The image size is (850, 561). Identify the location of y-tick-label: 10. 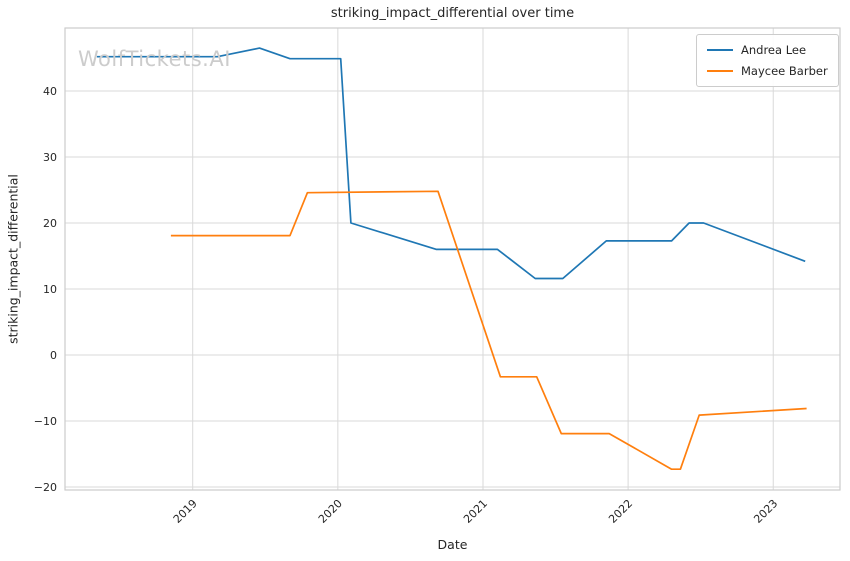
(50, 289).